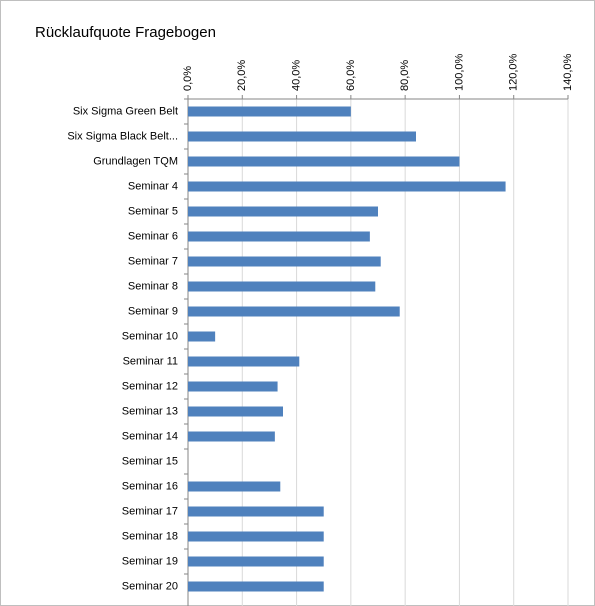 The image size is (595, 606). What do you see at coordinates (351, 75) in the screenshot?
I see `x-tick-label: 60,0%` at bounding box center [351, 75].